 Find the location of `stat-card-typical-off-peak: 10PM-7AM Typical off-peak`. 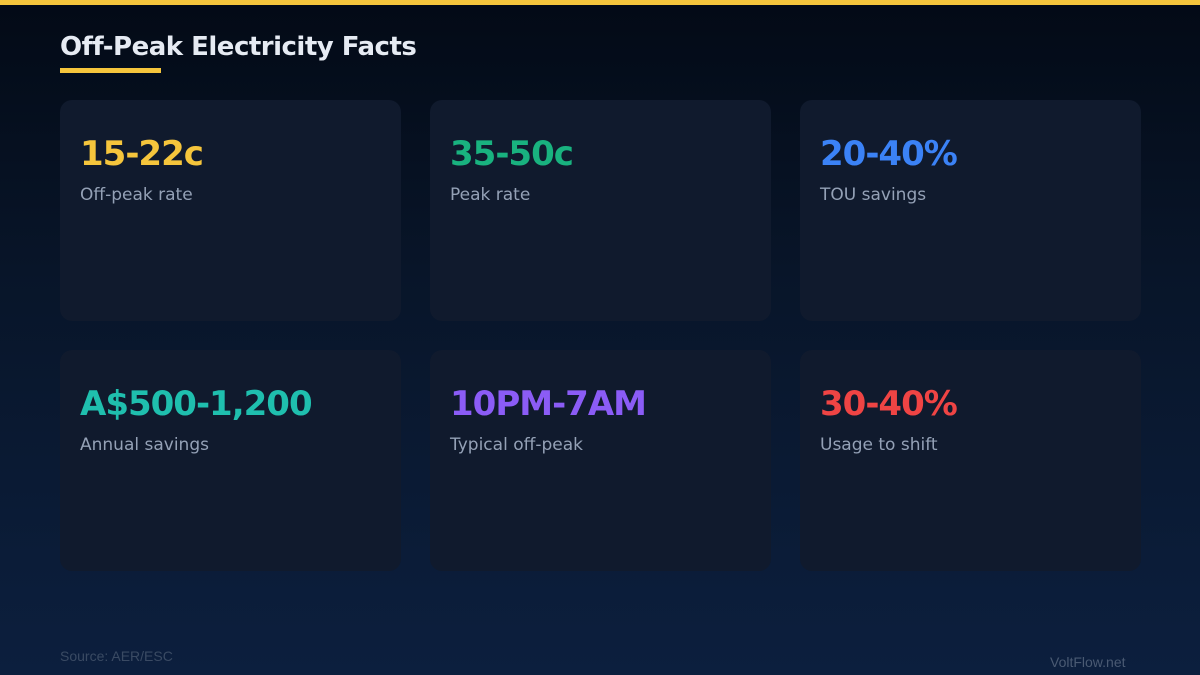

stat-card-typical-off-peak: 10PM-7AM Typical off-peak is located at coordinates (600, 460).